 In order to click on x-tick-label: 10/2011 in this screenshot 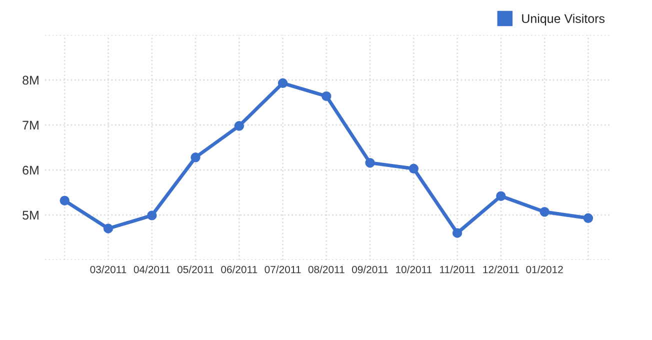, I will do `click(414, 270)`.